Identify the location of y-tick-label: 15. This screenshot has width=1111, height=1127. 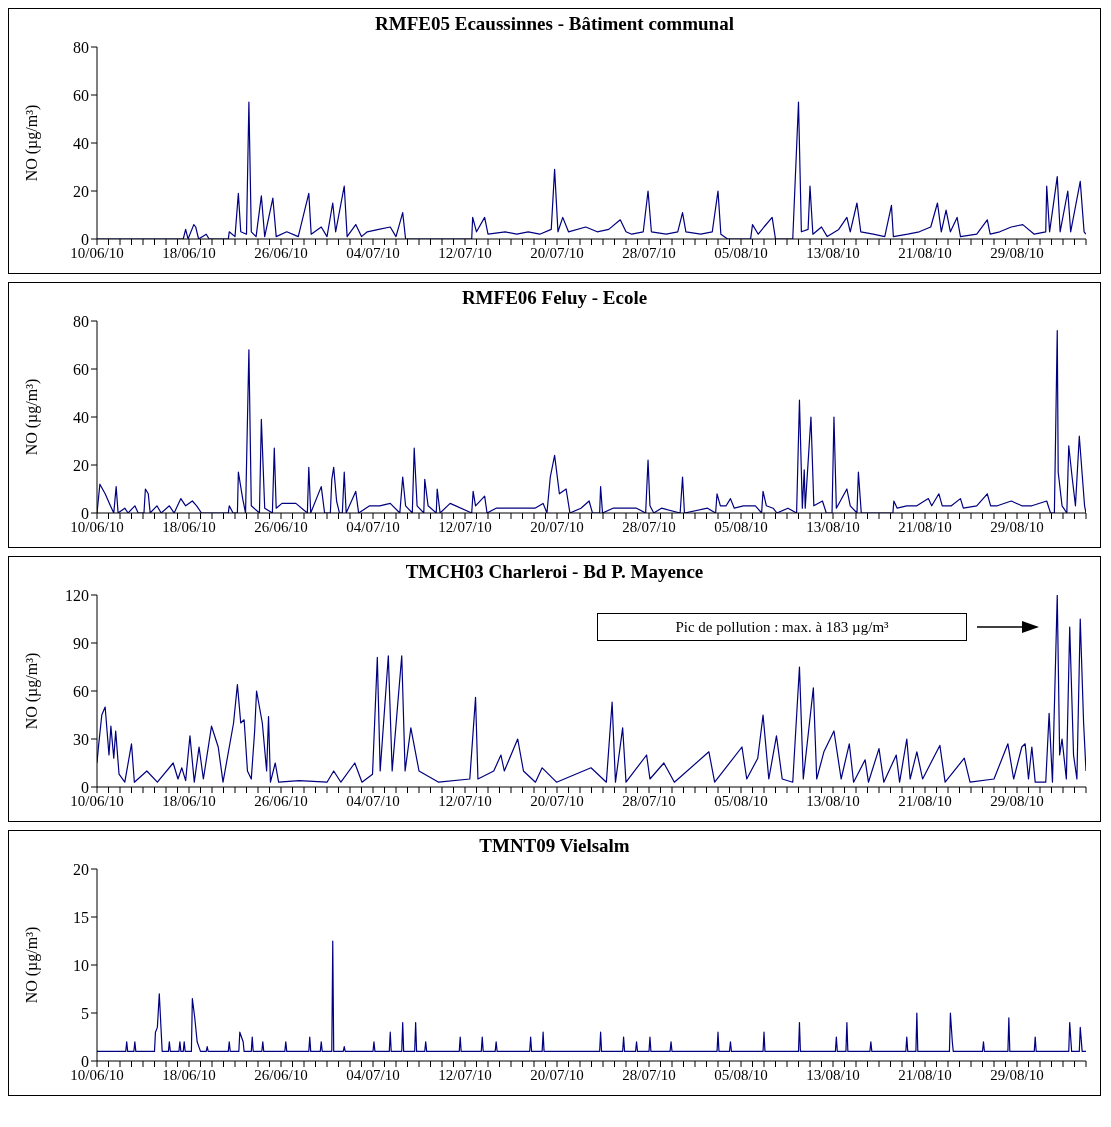
(81, 917).